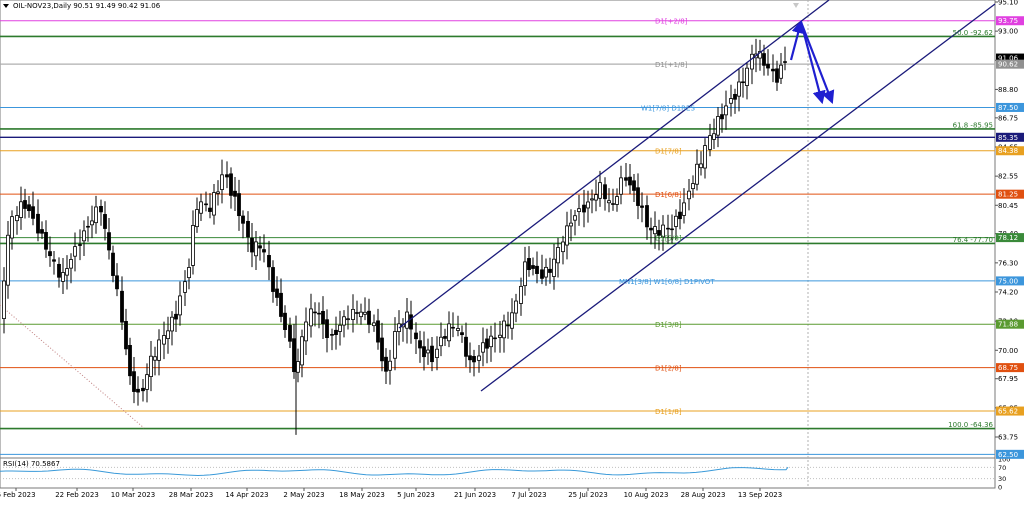 Image resolution: width=1024 pixels, height=505 pixels. Describe the element at coordinates (1008, 138) in the screenshot. I see `price-tag-label: 85.35` at that location.